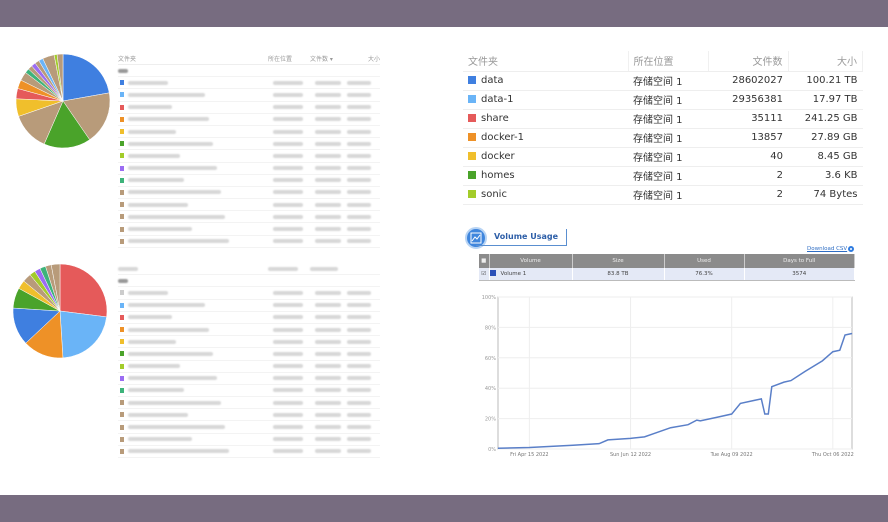  Describe the element at coordinates (827, 249) in the screenshot. I see `download-csv-link: Download CSV` at that location.